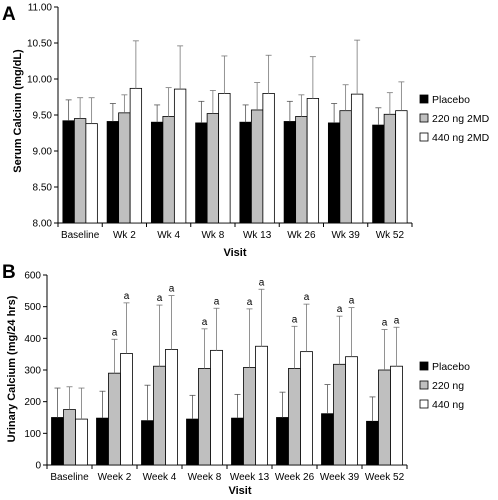 Image resolution: width=498 pixels, height=500 pixels. What do you see at coordinates (32, 339) in the screenshot?
I see `panel-b-y-tick-label: 400` at bounding box center [32, 339].